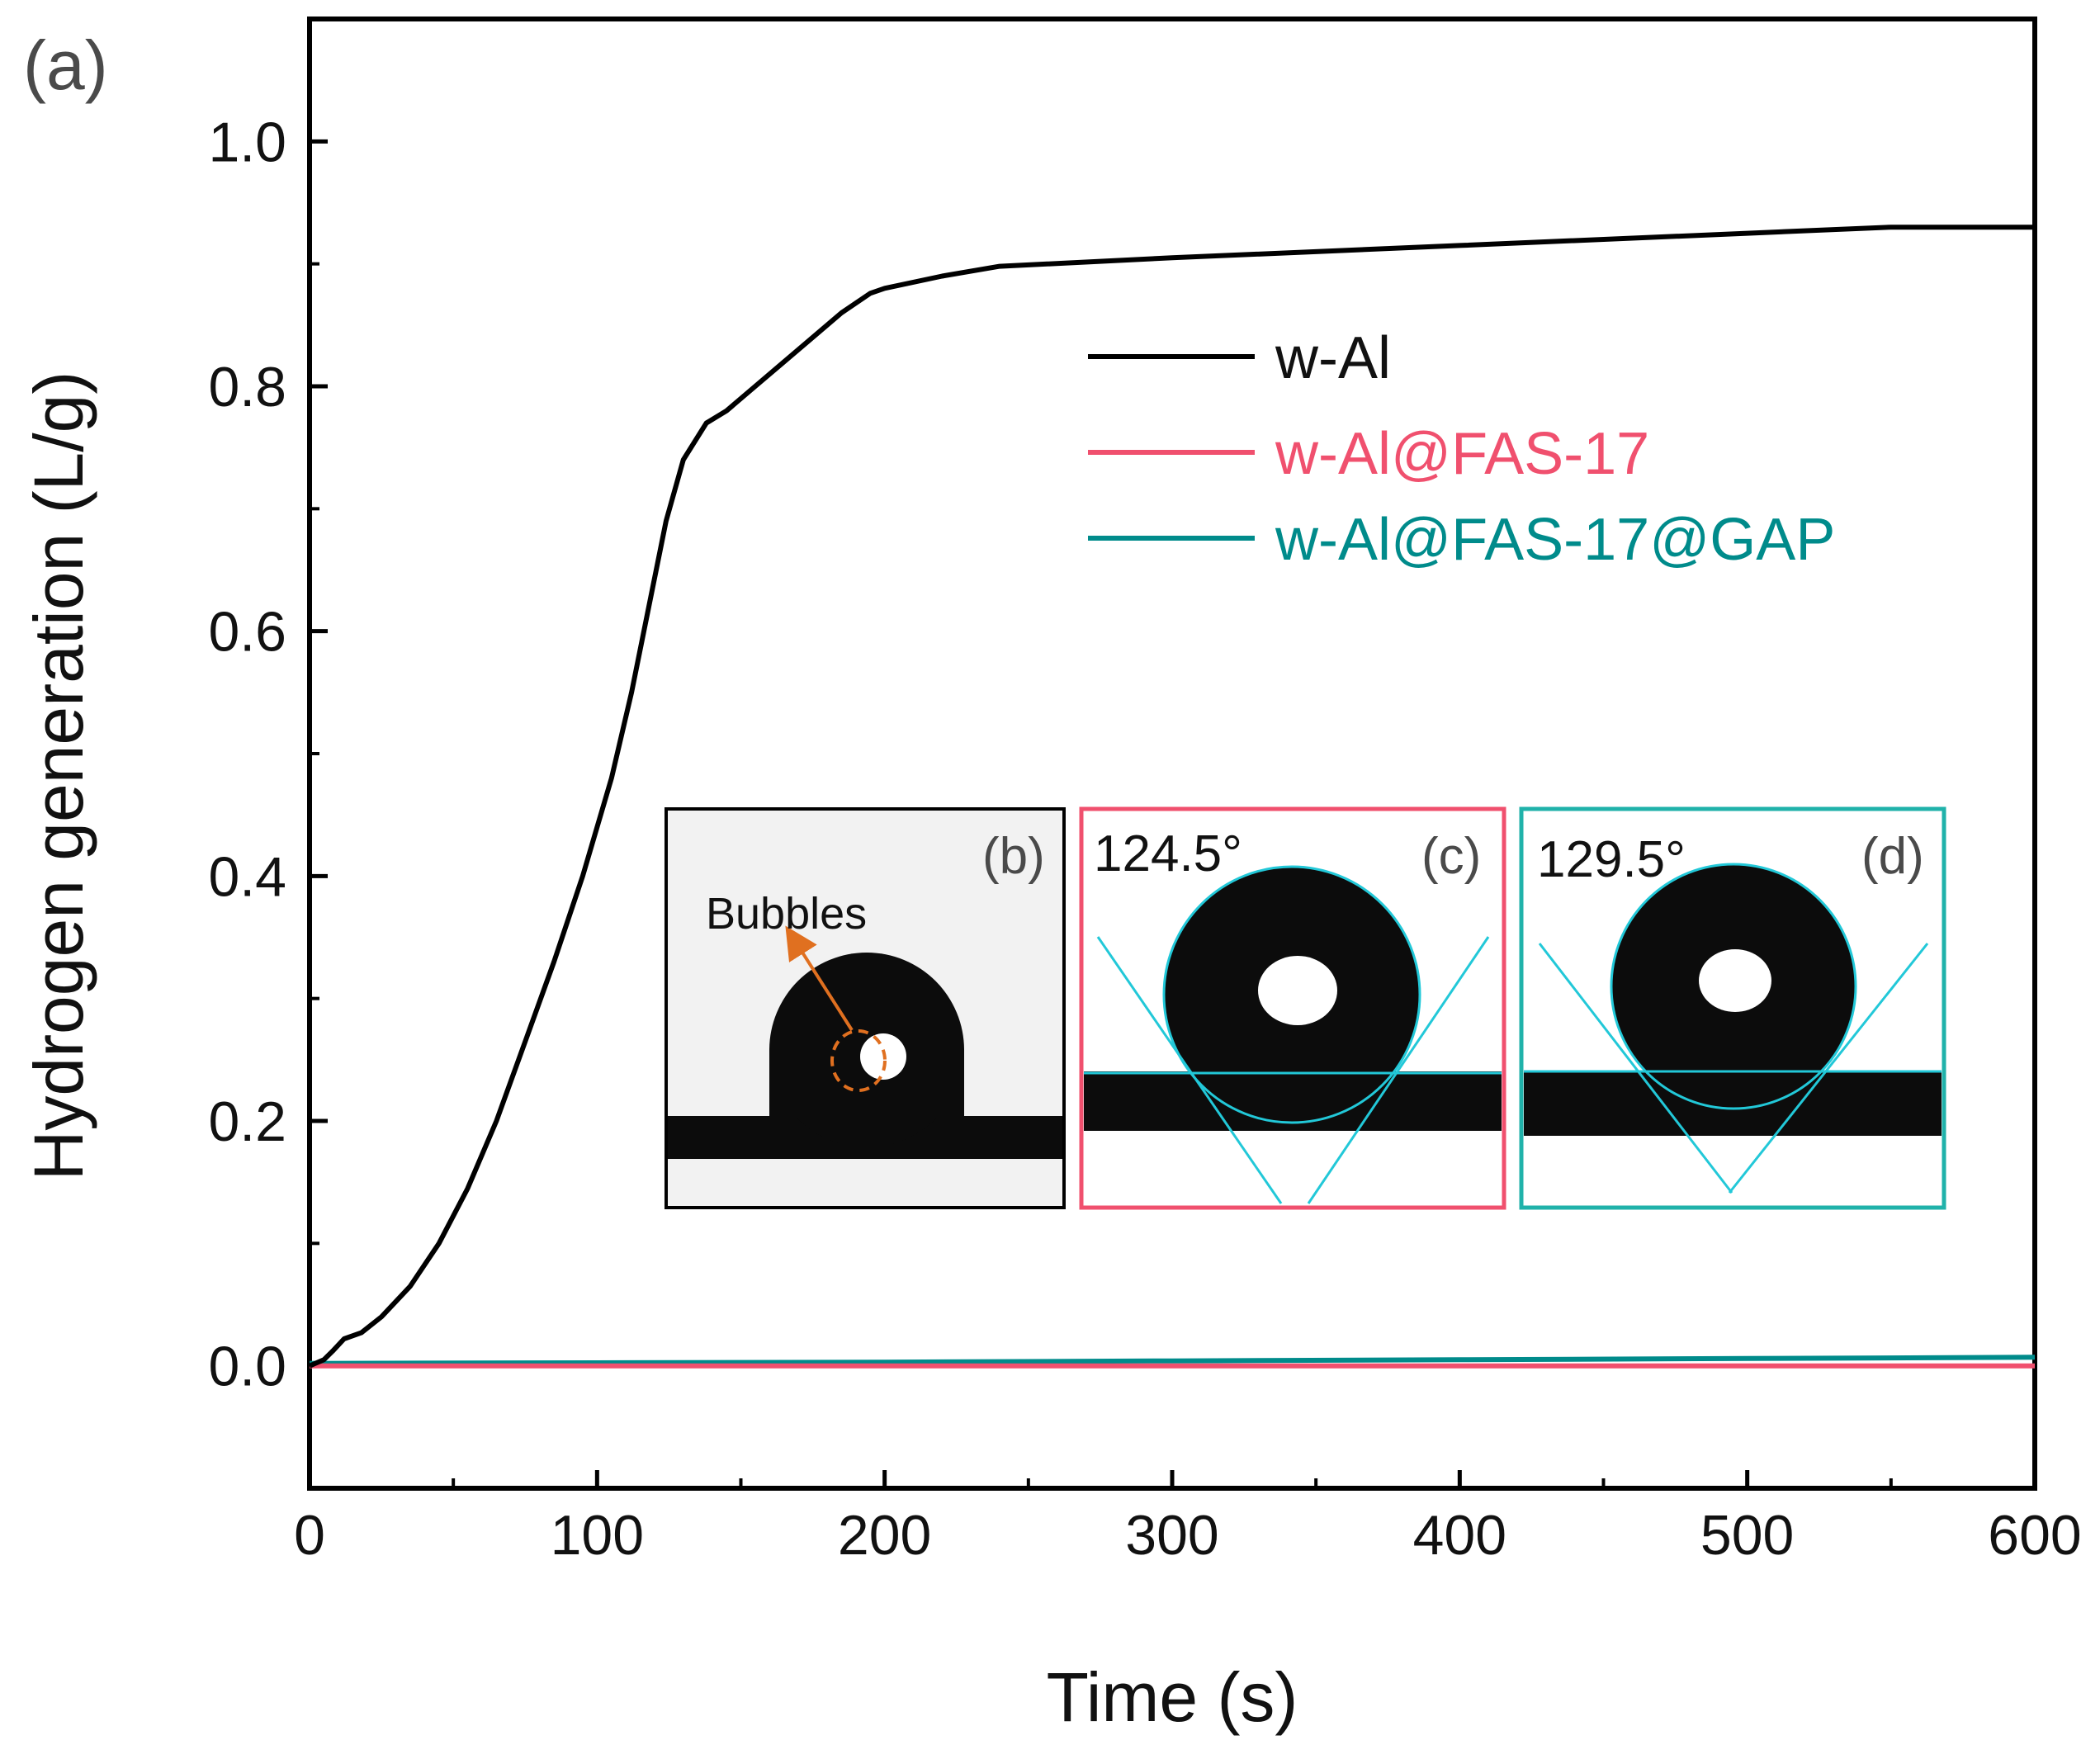 The image size is (2100, 1759). Describe the element at coordinates (1171, 1535) in the screenshot. I see `x-tick-label: 300` at that location.